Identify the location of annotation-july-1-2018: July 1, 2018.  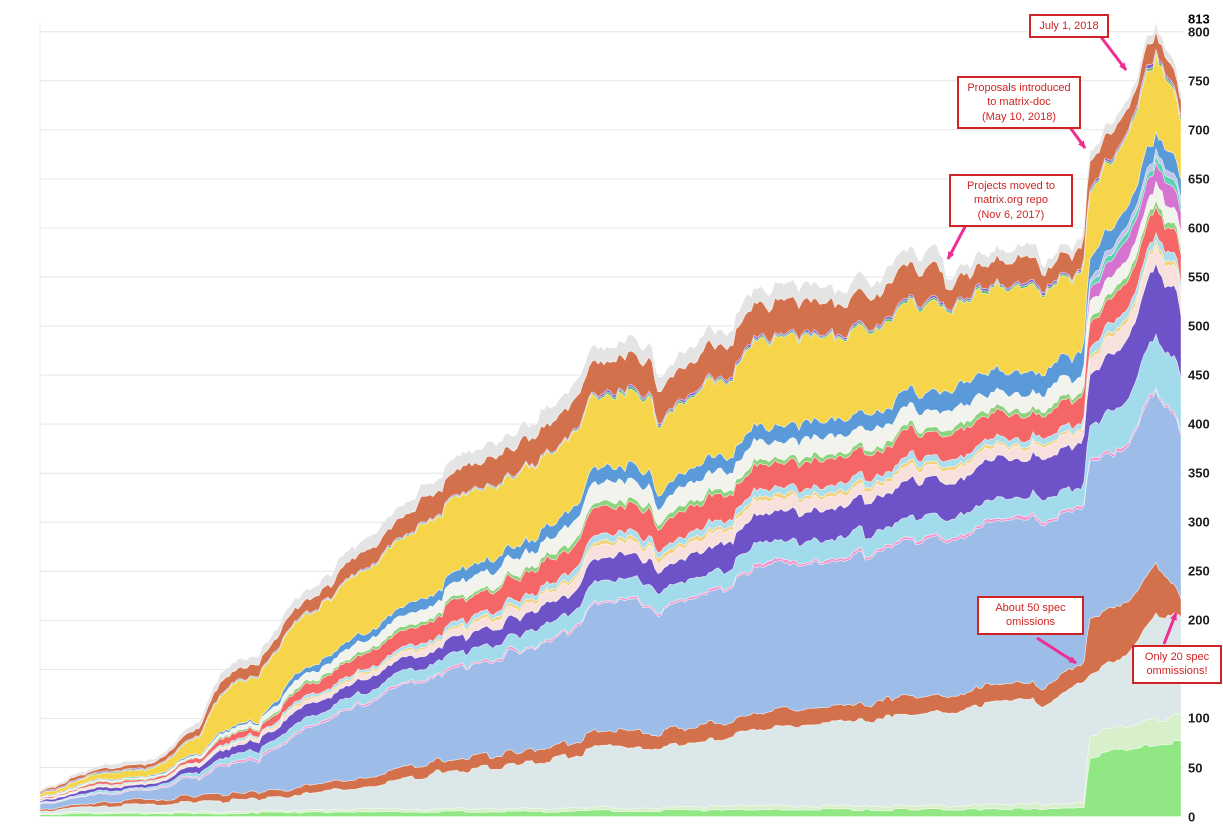
(1069, 26).